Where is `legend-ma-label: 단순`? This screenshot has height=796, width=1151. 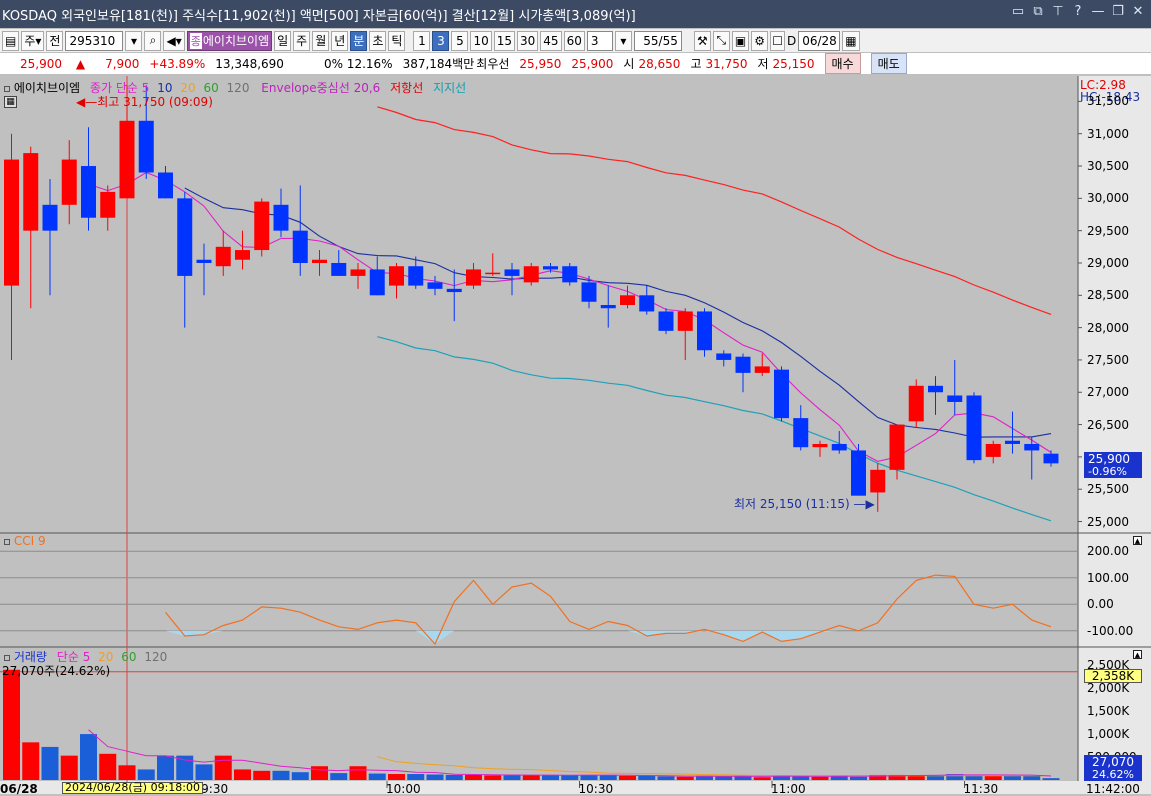 legend-ma-label: 단순 is located at coordinates (126, 88).